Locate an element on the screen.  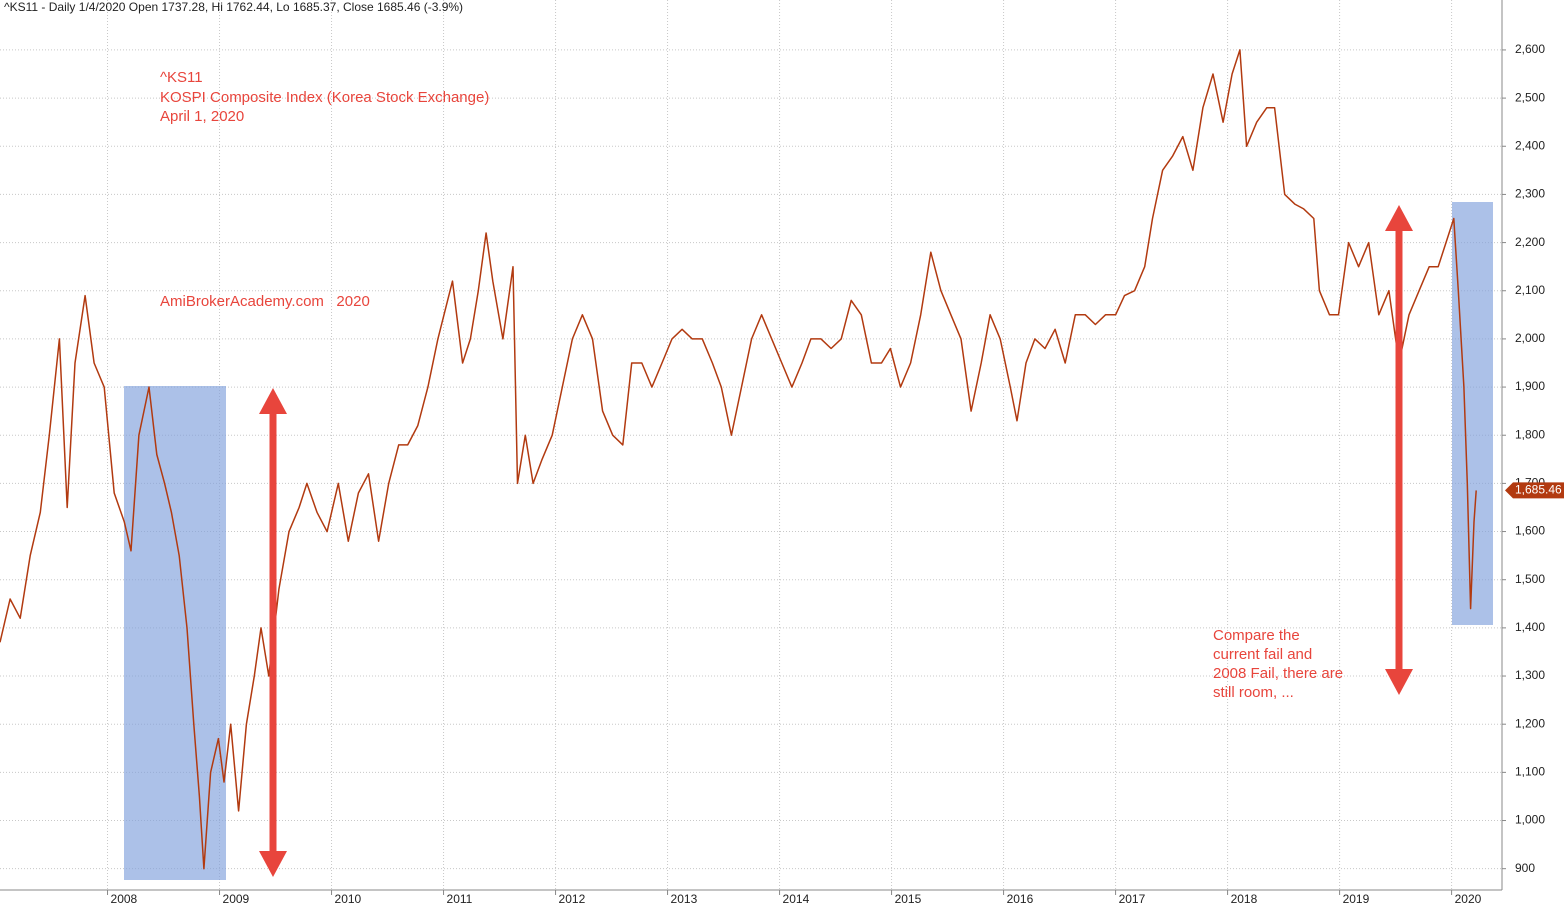
y-tick-label: 900 is located at coordinates (1525, 868).